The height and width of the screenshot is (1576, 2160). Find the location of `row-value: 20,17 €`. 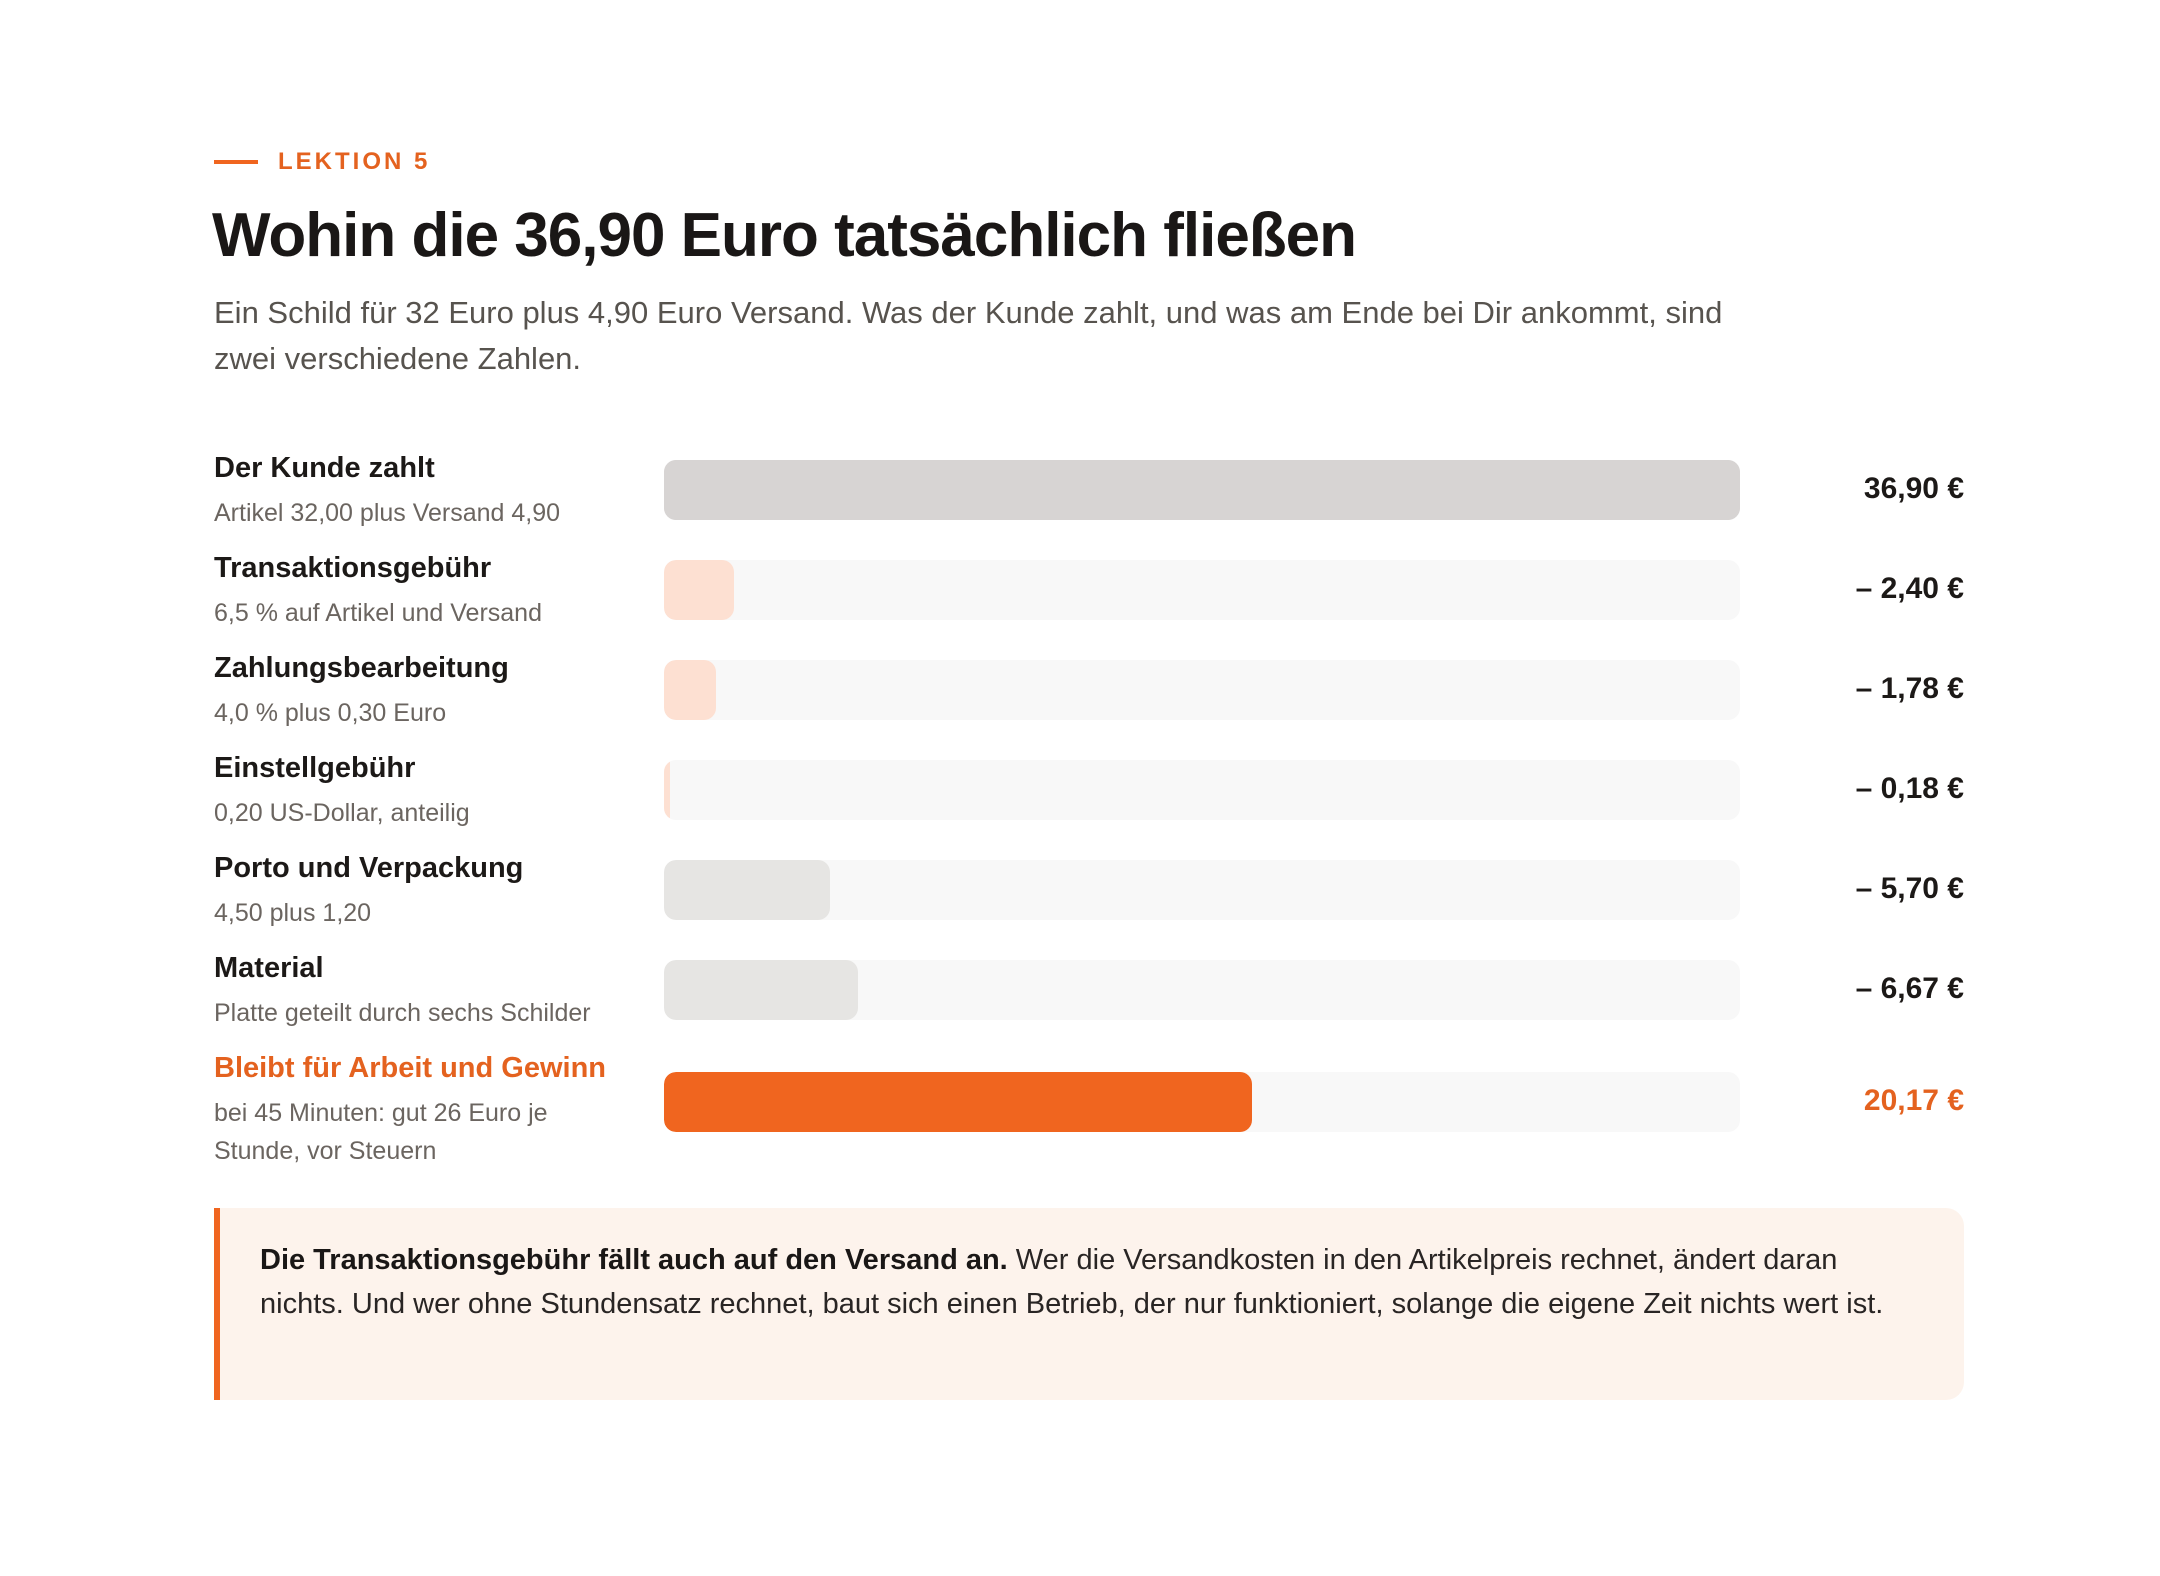

row-value: 20,17 € is located at coordinates (1913, 1100).